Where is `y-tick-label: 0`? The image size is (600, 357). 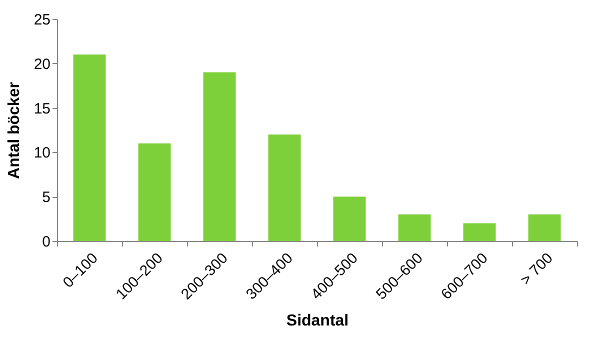
y-tick-label: 0 is located at coordinates (46, 242).